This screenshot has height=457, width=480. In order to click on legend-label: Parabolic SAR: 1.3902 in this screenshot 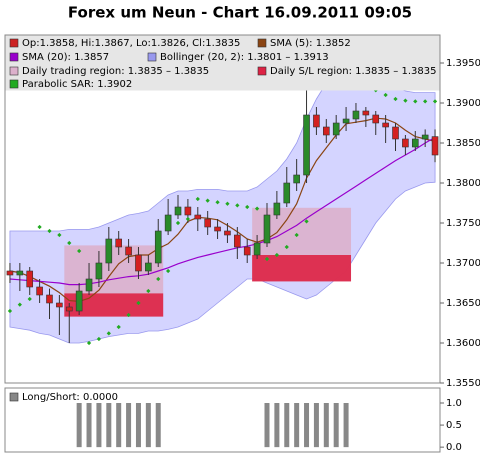, I will do `click(77, 84)`.